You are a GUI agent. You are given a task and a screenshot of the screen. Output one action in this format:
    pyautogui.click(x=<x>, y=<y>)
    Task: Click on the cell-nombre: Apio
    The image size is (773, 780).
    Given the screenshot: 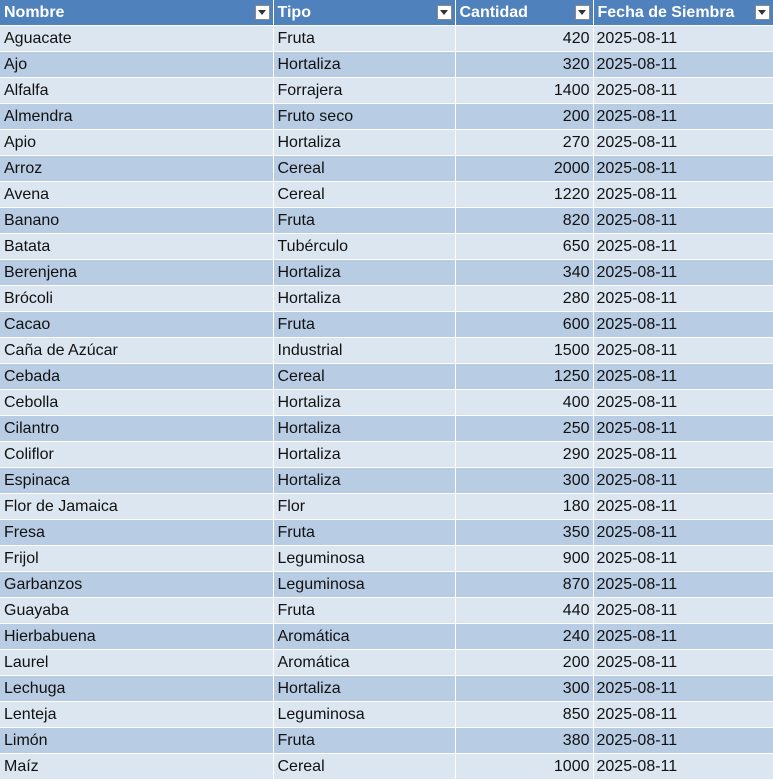 What is the action you would take?
    pyautogui.click(x=137, y=142)
    